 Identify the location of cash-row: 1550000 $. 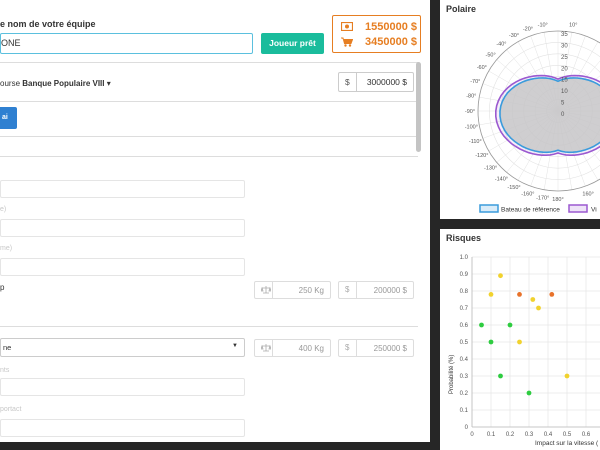
(378, 28).